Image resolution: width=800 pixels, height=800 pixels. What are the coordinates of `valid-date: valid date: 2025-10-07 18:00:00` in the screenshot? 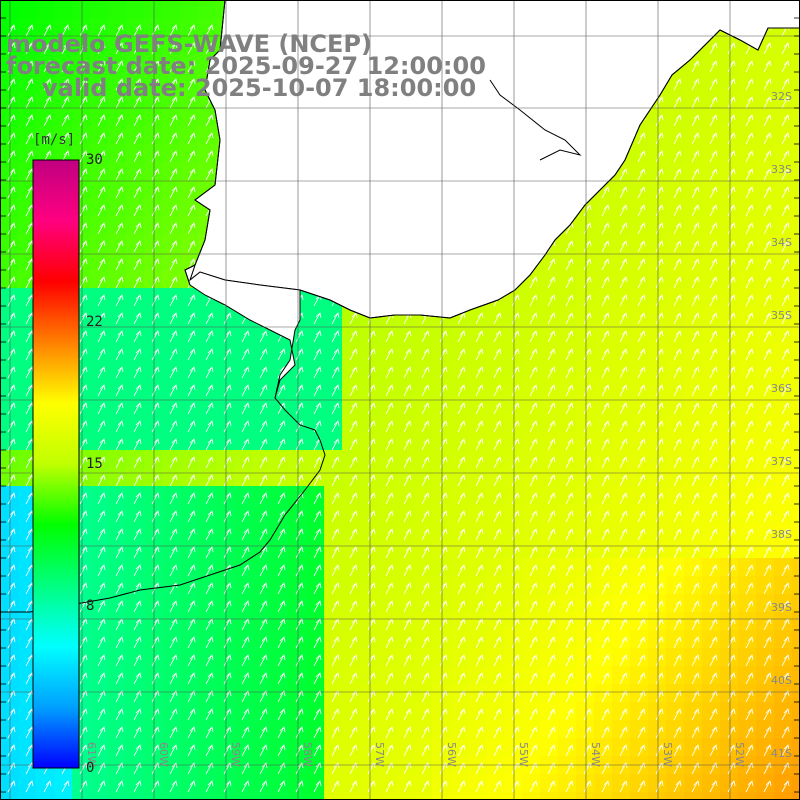 It's located at (259, 88).